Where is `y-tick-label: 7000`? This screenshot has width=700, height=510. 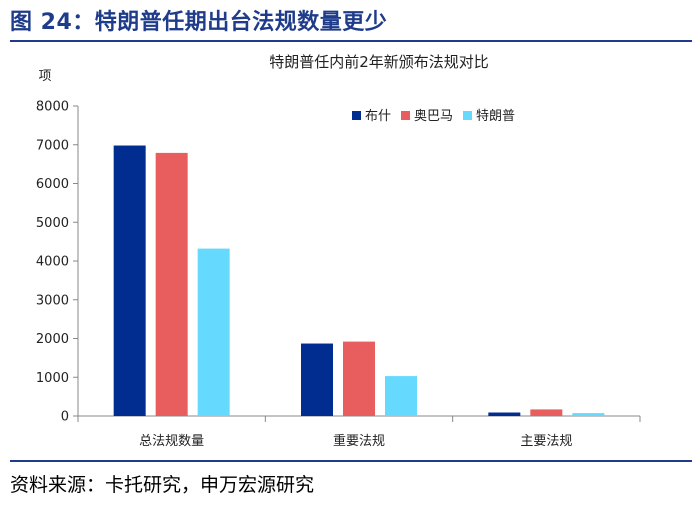
y-tick-label: 7000 is located at coordinates (52, 145).